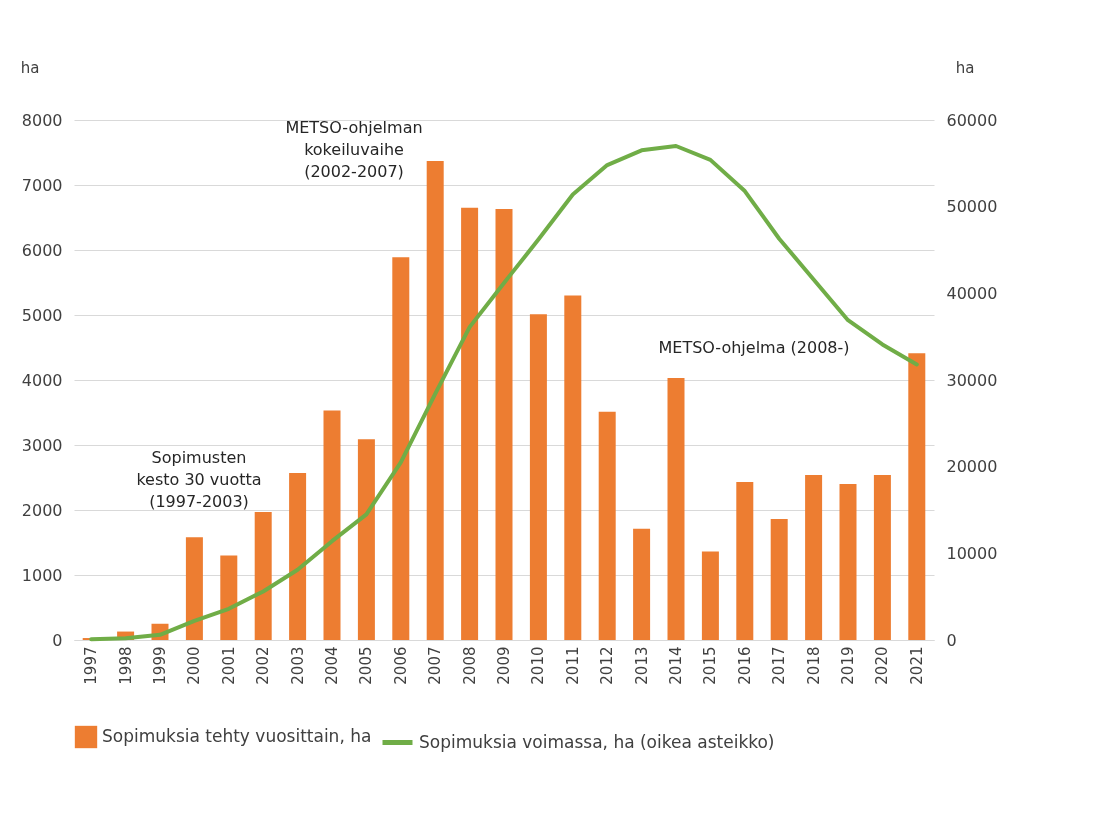  I want to click on y-tick-label: 0, so click(57, 640).